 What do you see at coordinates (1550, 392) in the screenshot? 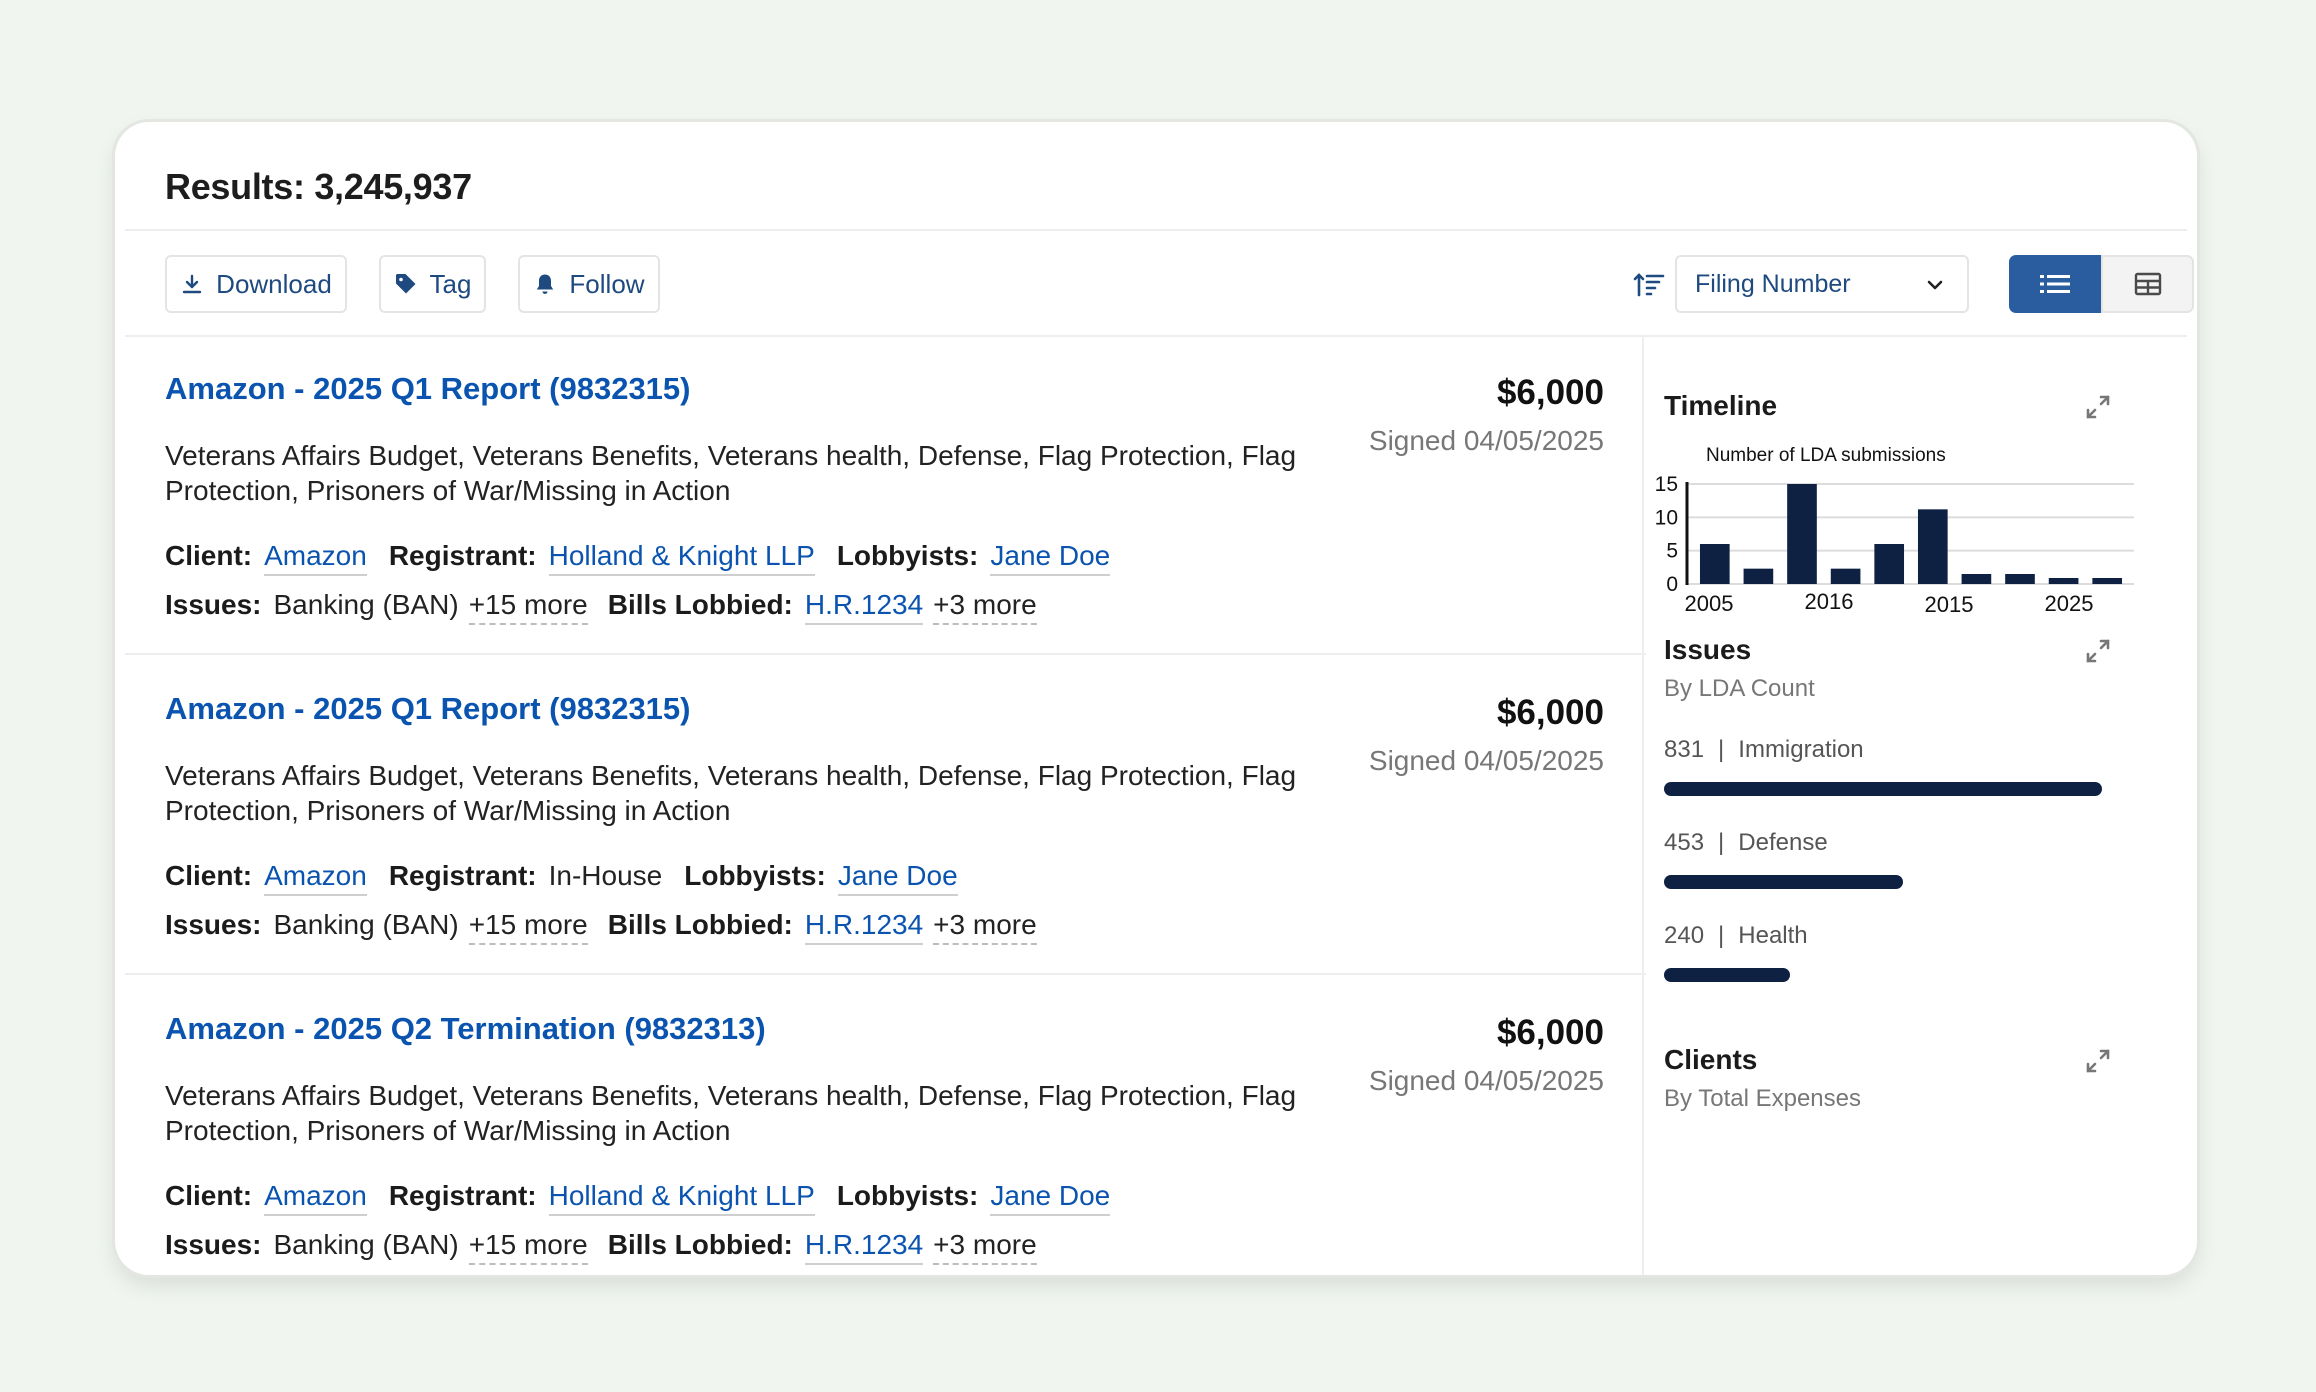
I see `result-amount: $6,000` at bounding box center [1550, 392].